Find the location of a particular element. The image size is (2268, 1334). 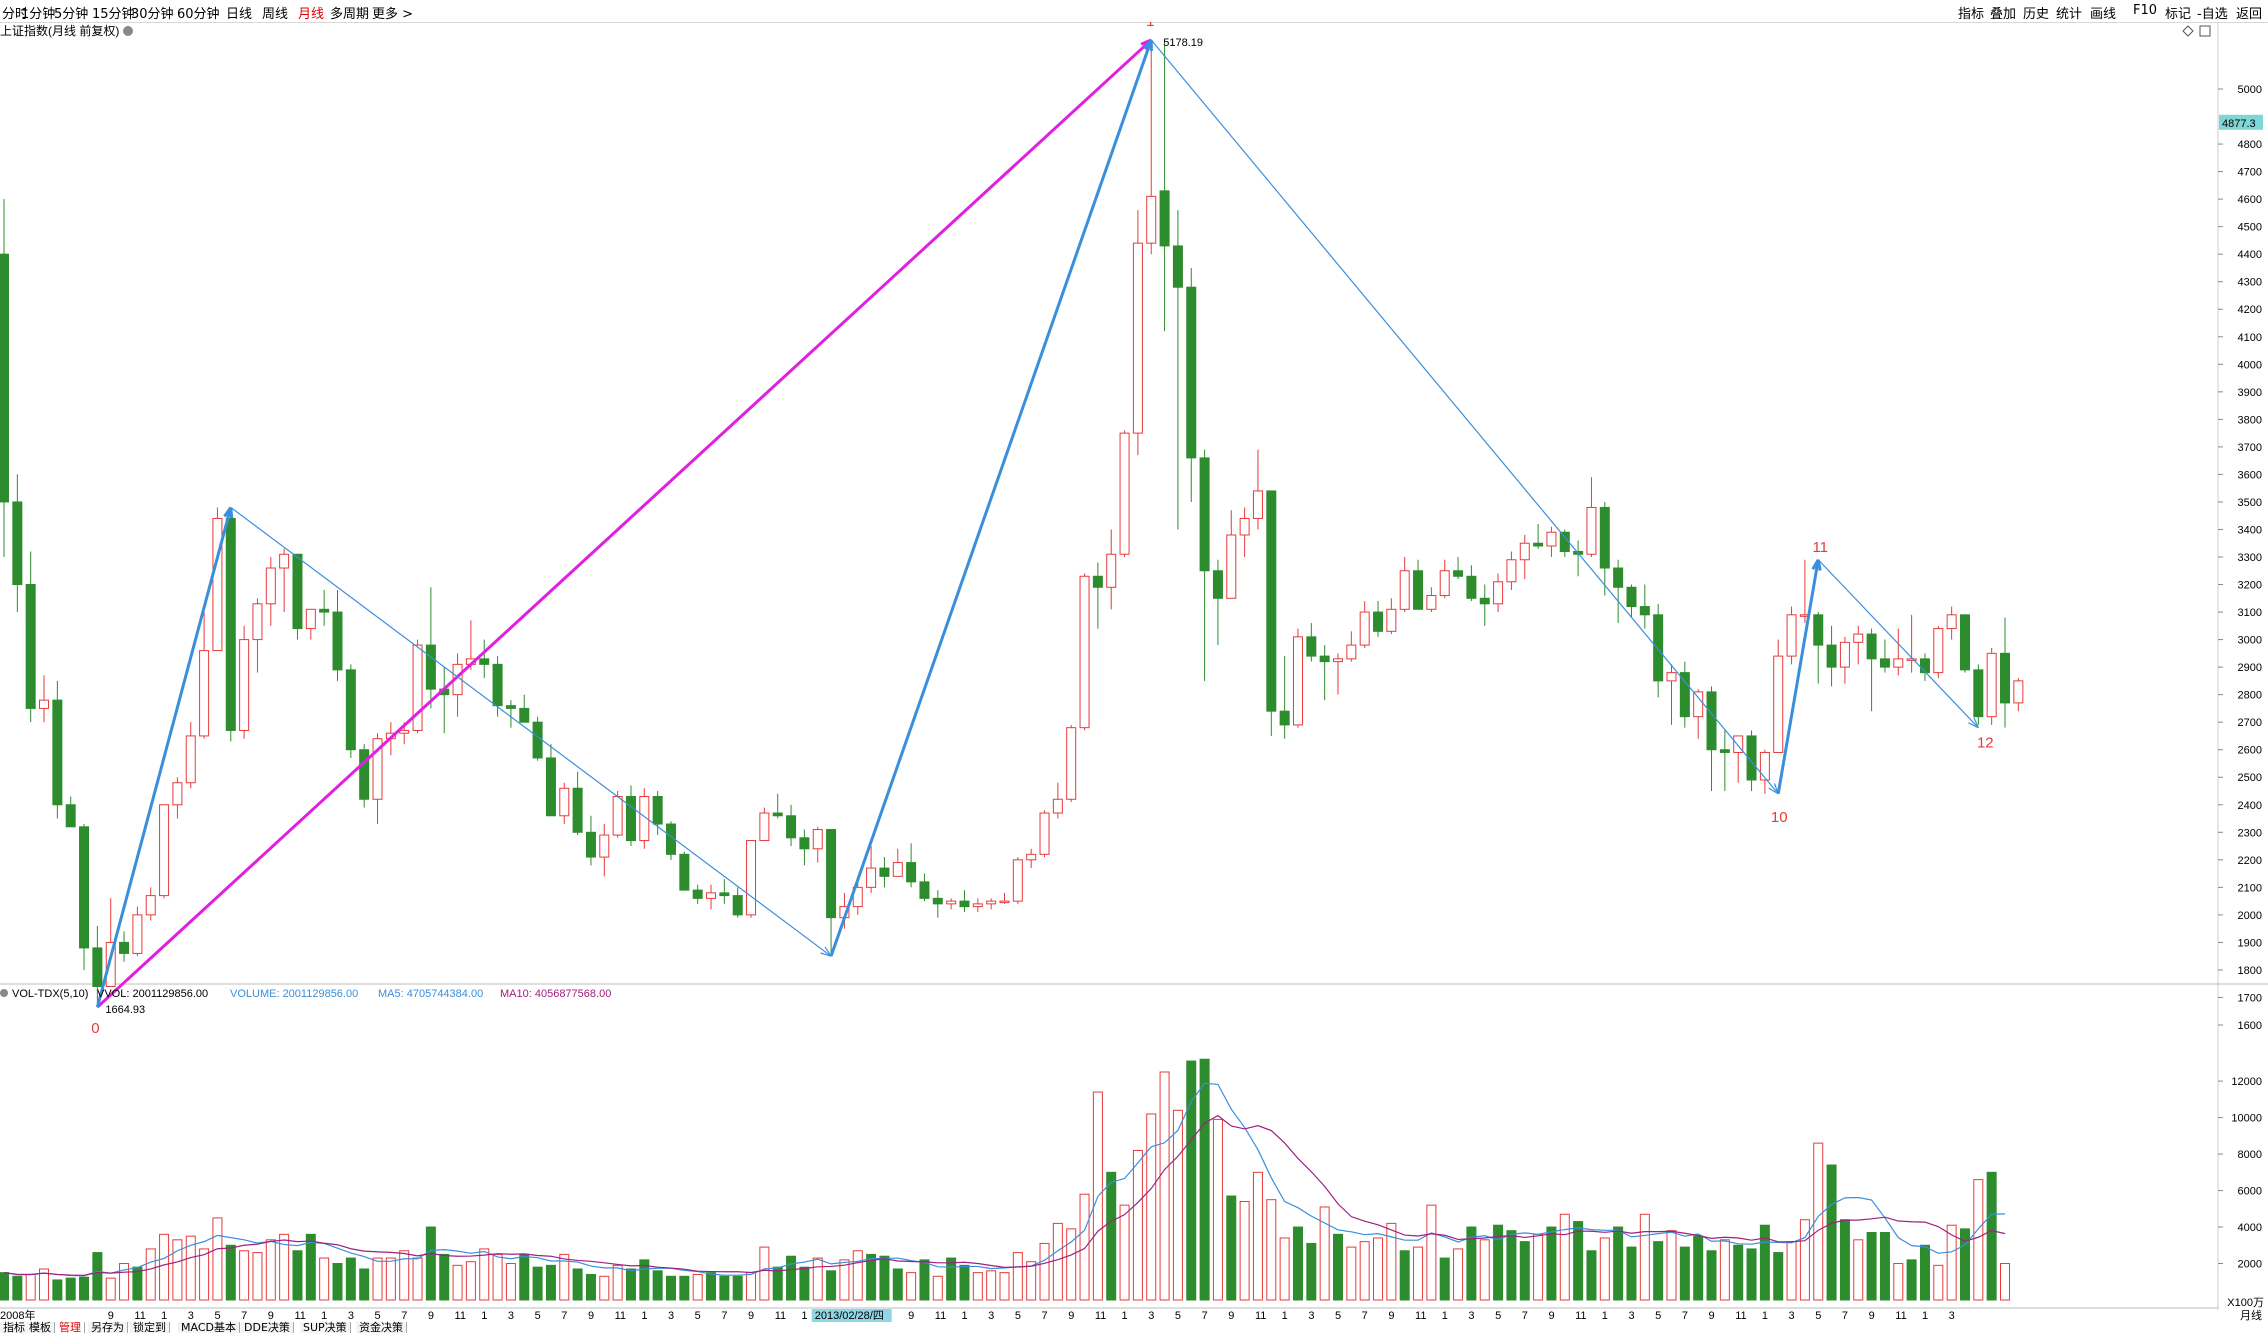

bottom-tab: 资金决策 is located at coordinates (381, 1327).